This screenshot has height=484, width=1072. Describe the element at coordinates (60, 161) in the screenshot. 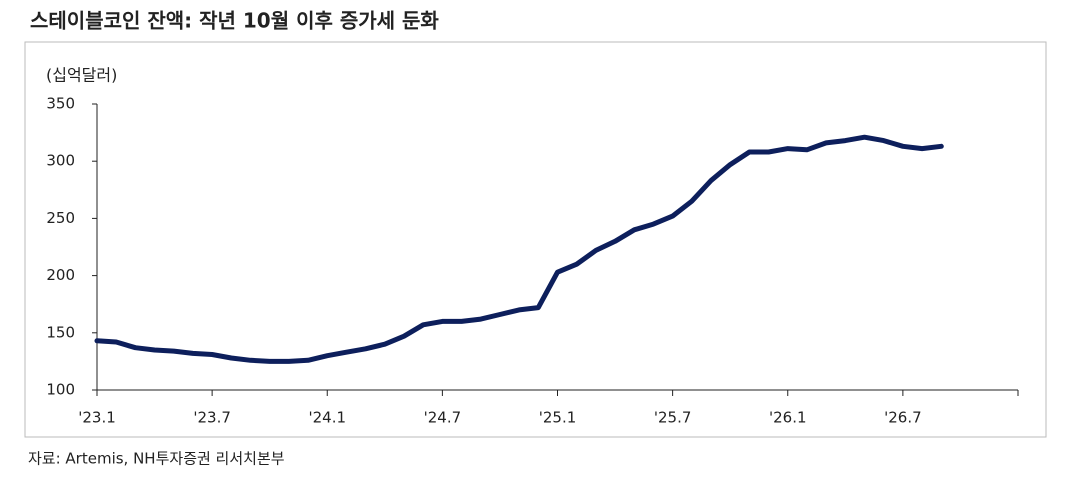

I see `y-tick-label: 300` at that location.